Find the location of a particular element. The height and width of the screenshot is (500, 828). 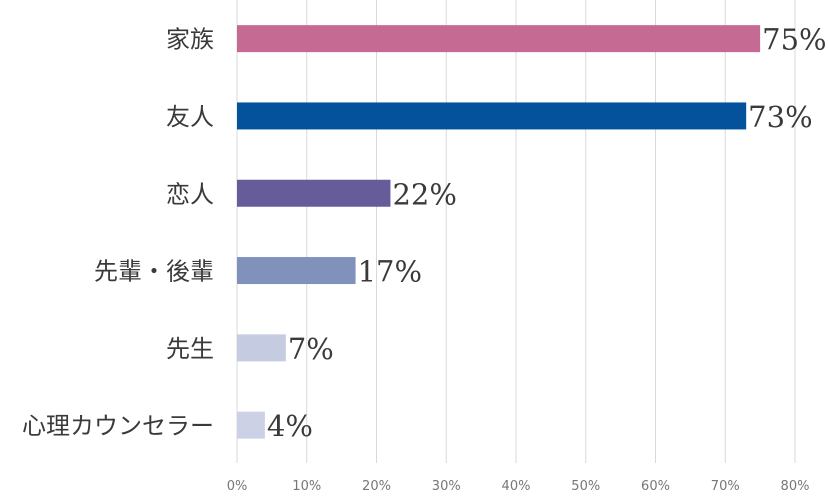

value-label-1: 73% is located at coordinates (780, 117).